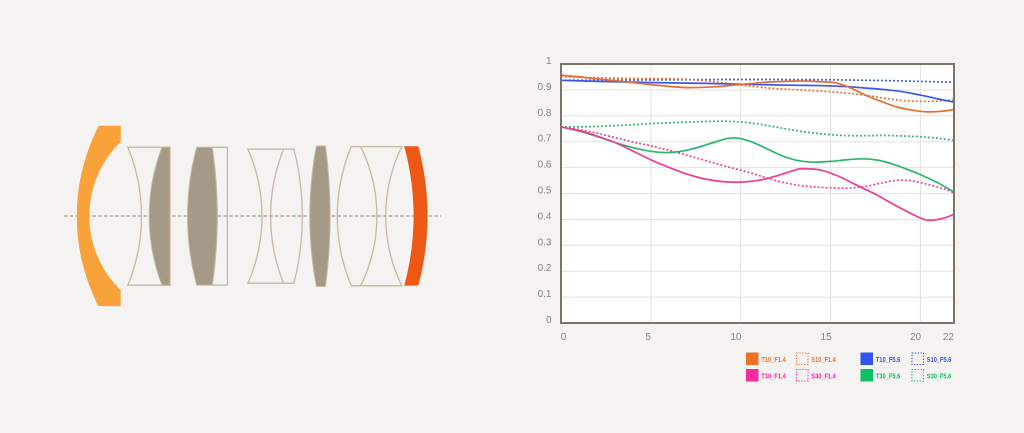  I want to click on svg-text: 10, so click(736, 337).